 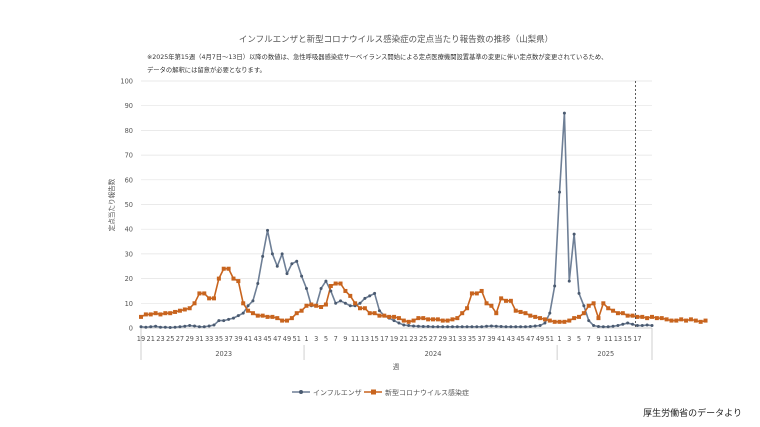 What do you see at coordinates (277, 339) in the screenshot?
I see `x-tick-label: 47` at bounding box center [277, 339].